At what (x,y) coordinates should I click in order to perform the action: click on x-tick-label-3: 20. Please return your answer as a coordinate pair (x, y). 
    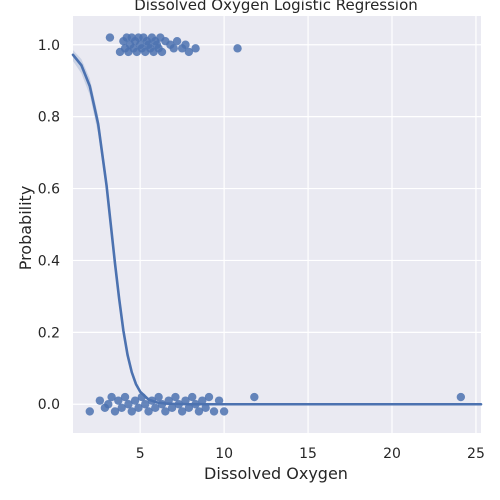
    Looking at the image, I should click on (392, 454).